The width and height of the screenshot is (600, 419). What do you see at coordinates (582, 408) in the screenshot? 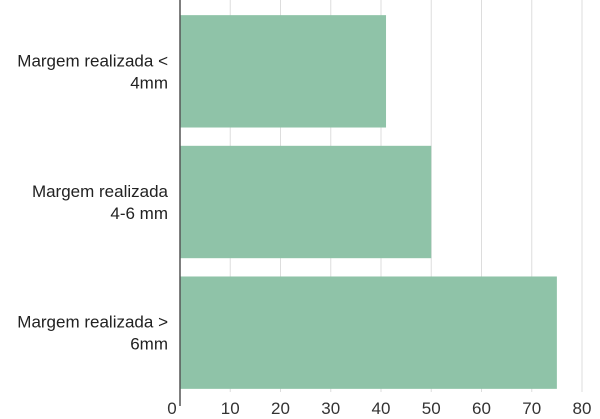
I see `x-tick-label: 80` at bounding box center [582, 408].